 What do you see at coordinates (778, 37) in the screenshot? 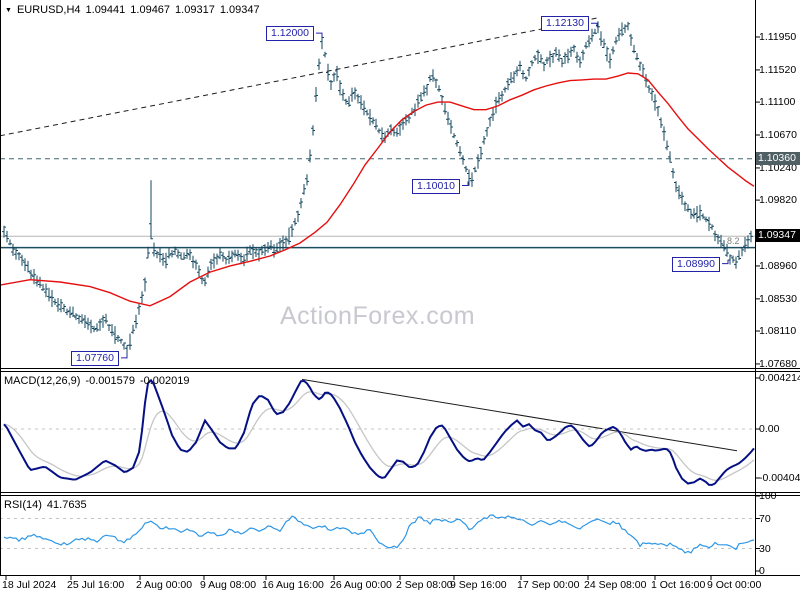
I see `price-tick-label: 1.11950` at bounding box center [778, 37].